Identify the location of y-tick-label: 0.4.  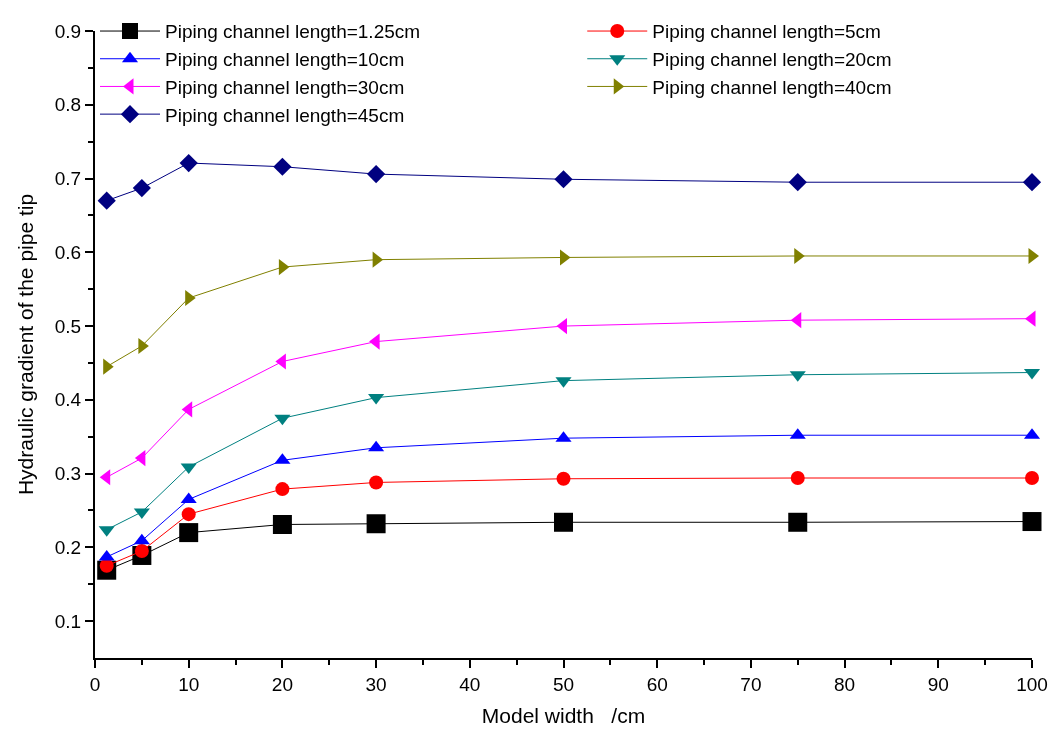
(68, 400).